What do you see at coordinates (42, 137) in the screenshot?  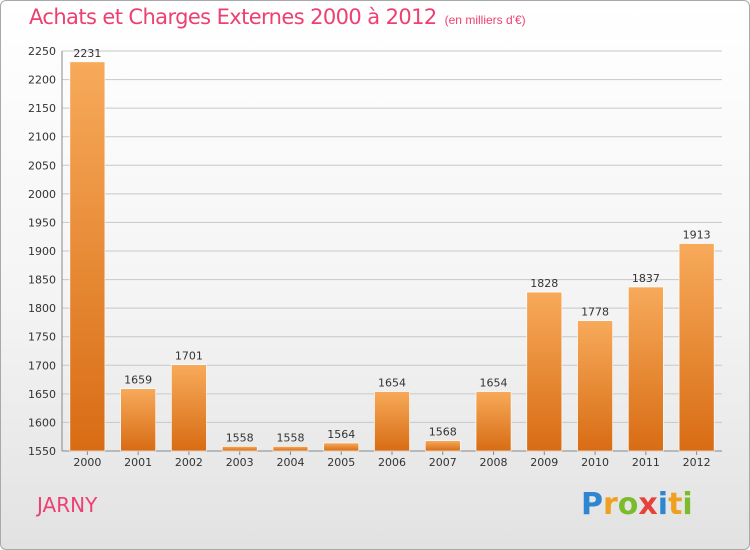 I see `y-tick-label: 2100` at bounding box center [42, 137].